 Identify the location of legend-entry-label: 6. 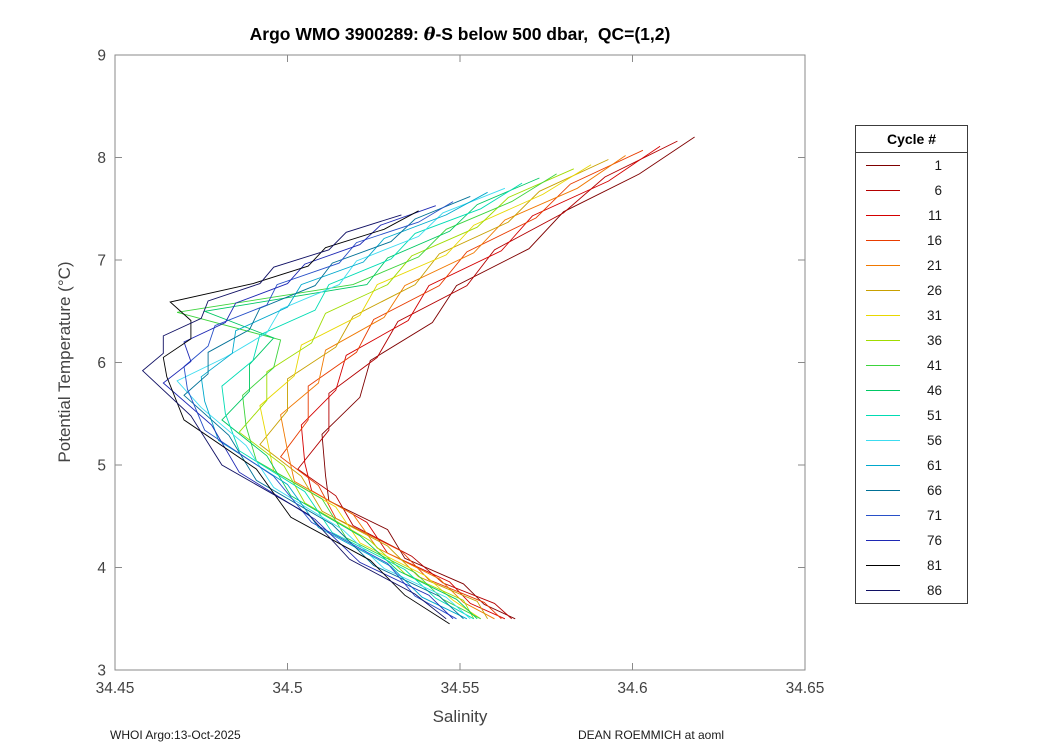
(938, 190).